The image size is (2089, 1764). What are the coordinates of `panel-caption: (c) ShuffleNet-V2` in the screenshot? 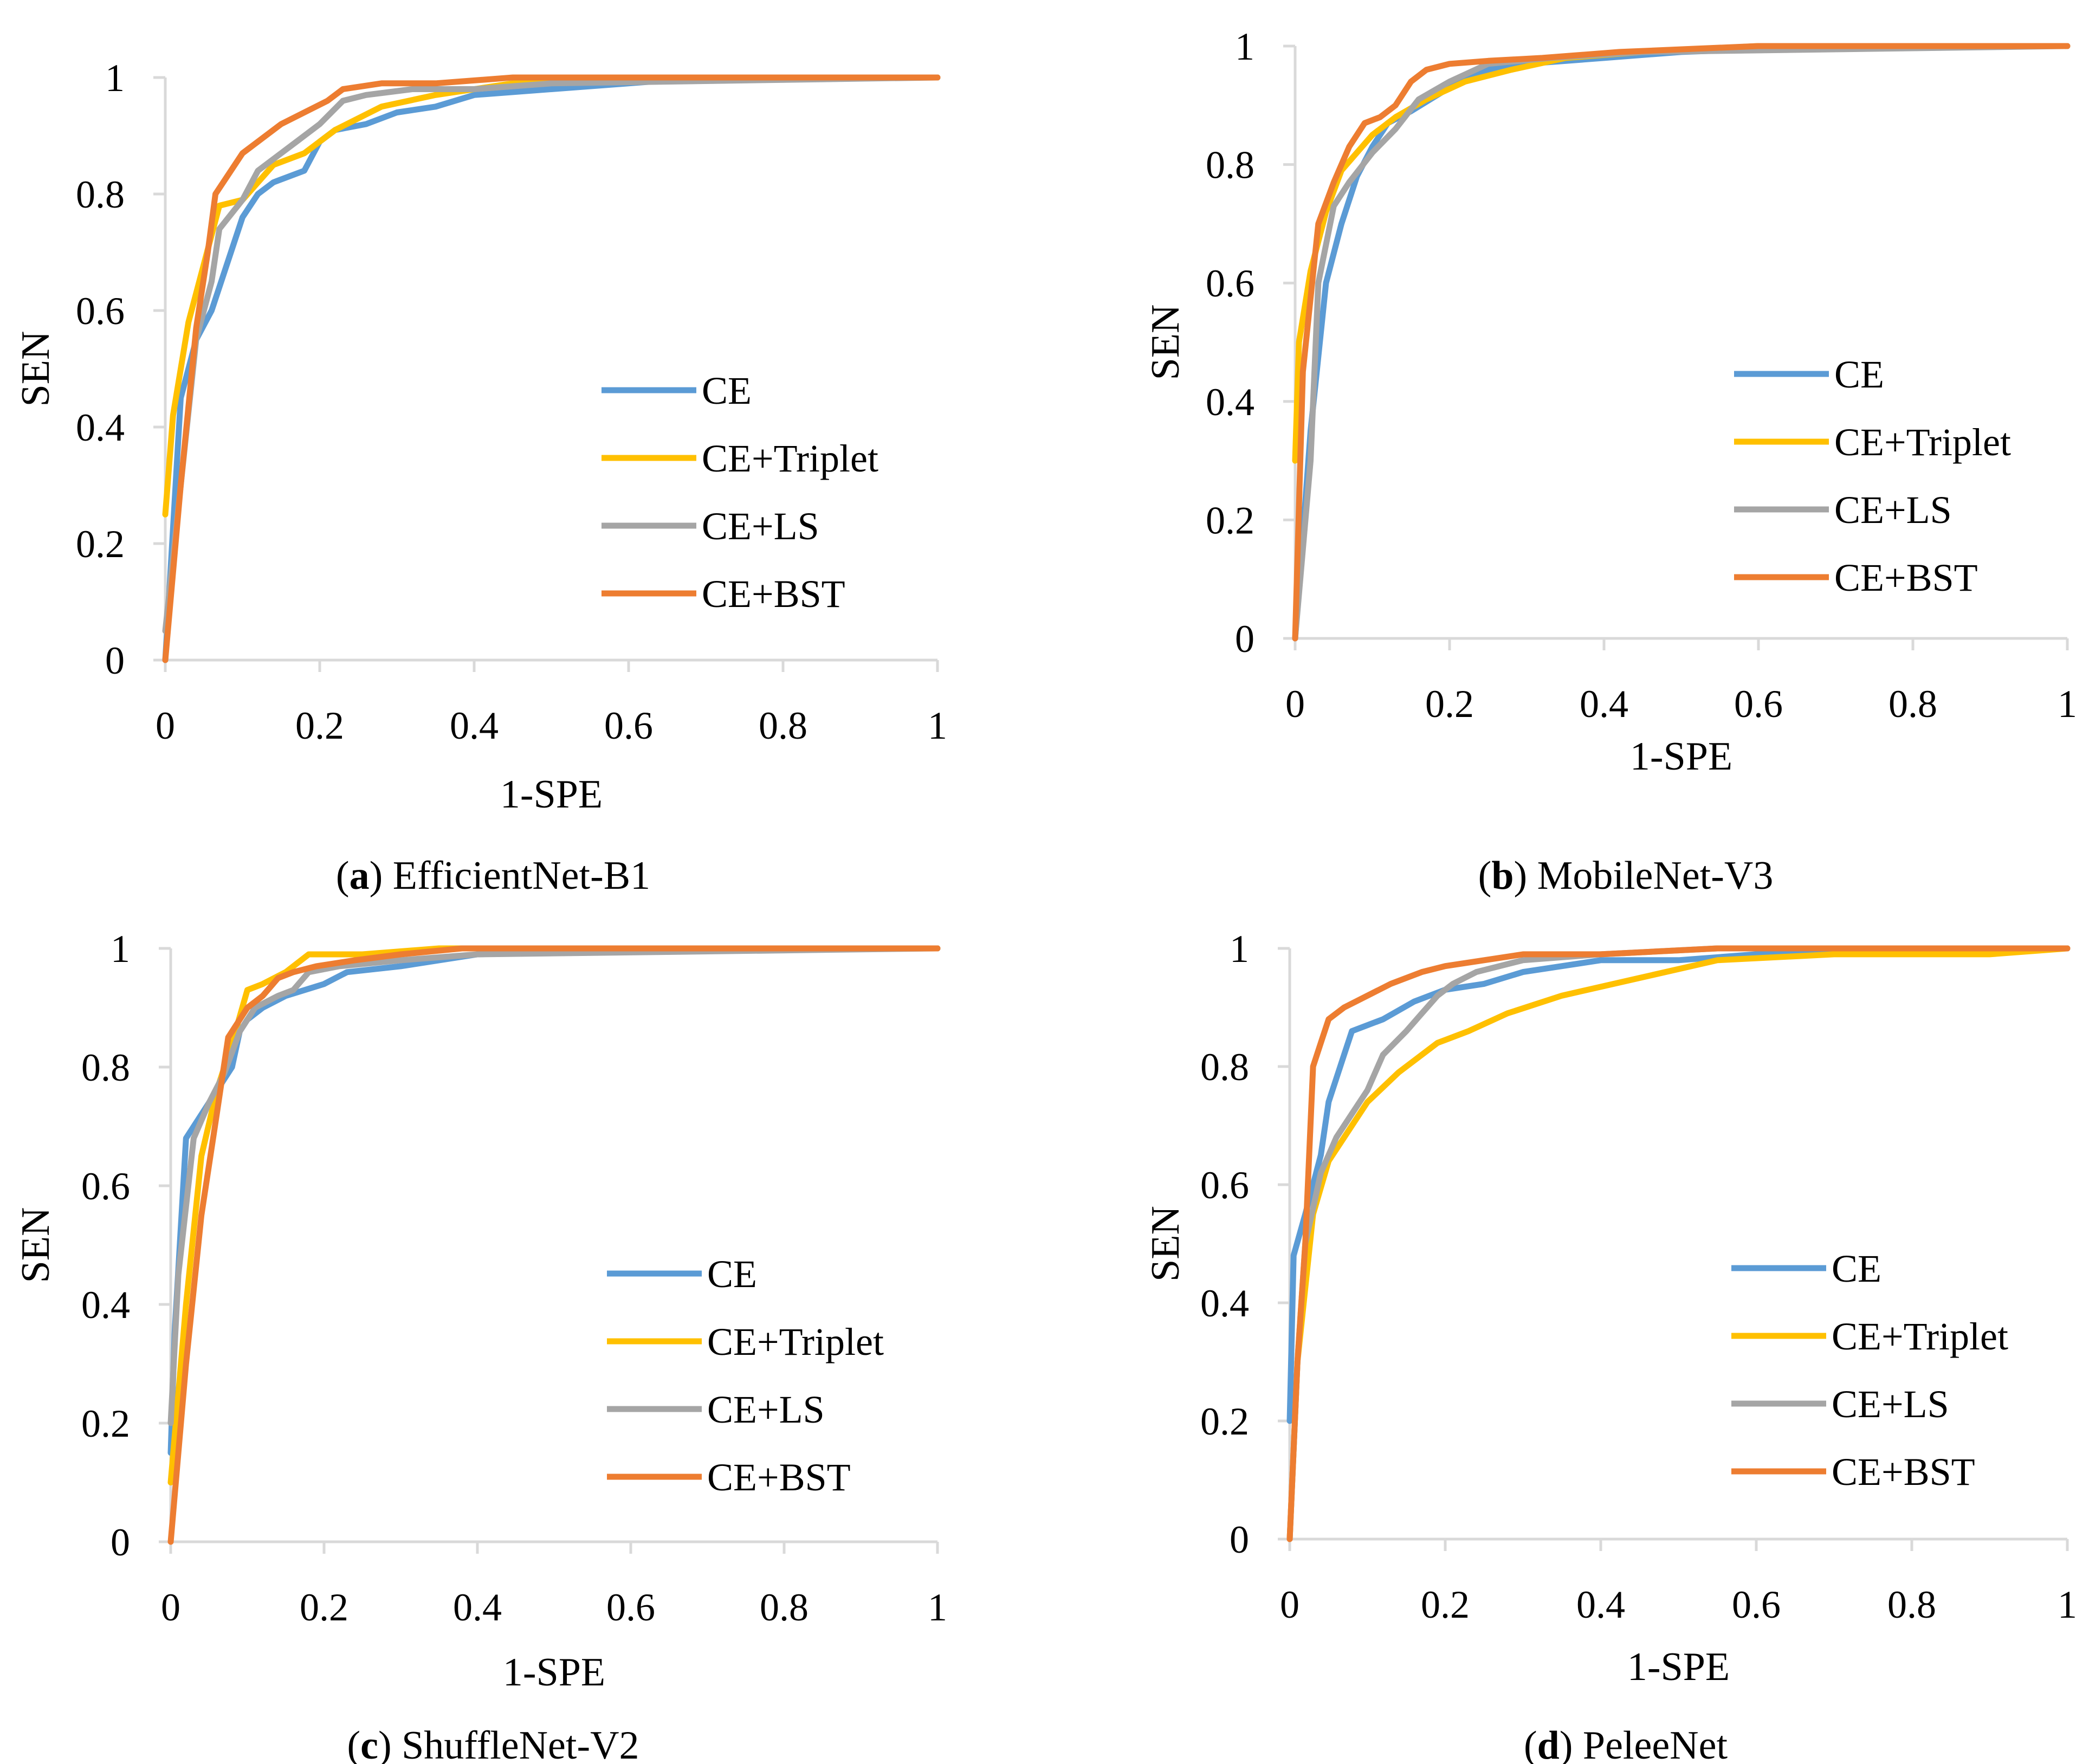 It's located at (493, 1744).